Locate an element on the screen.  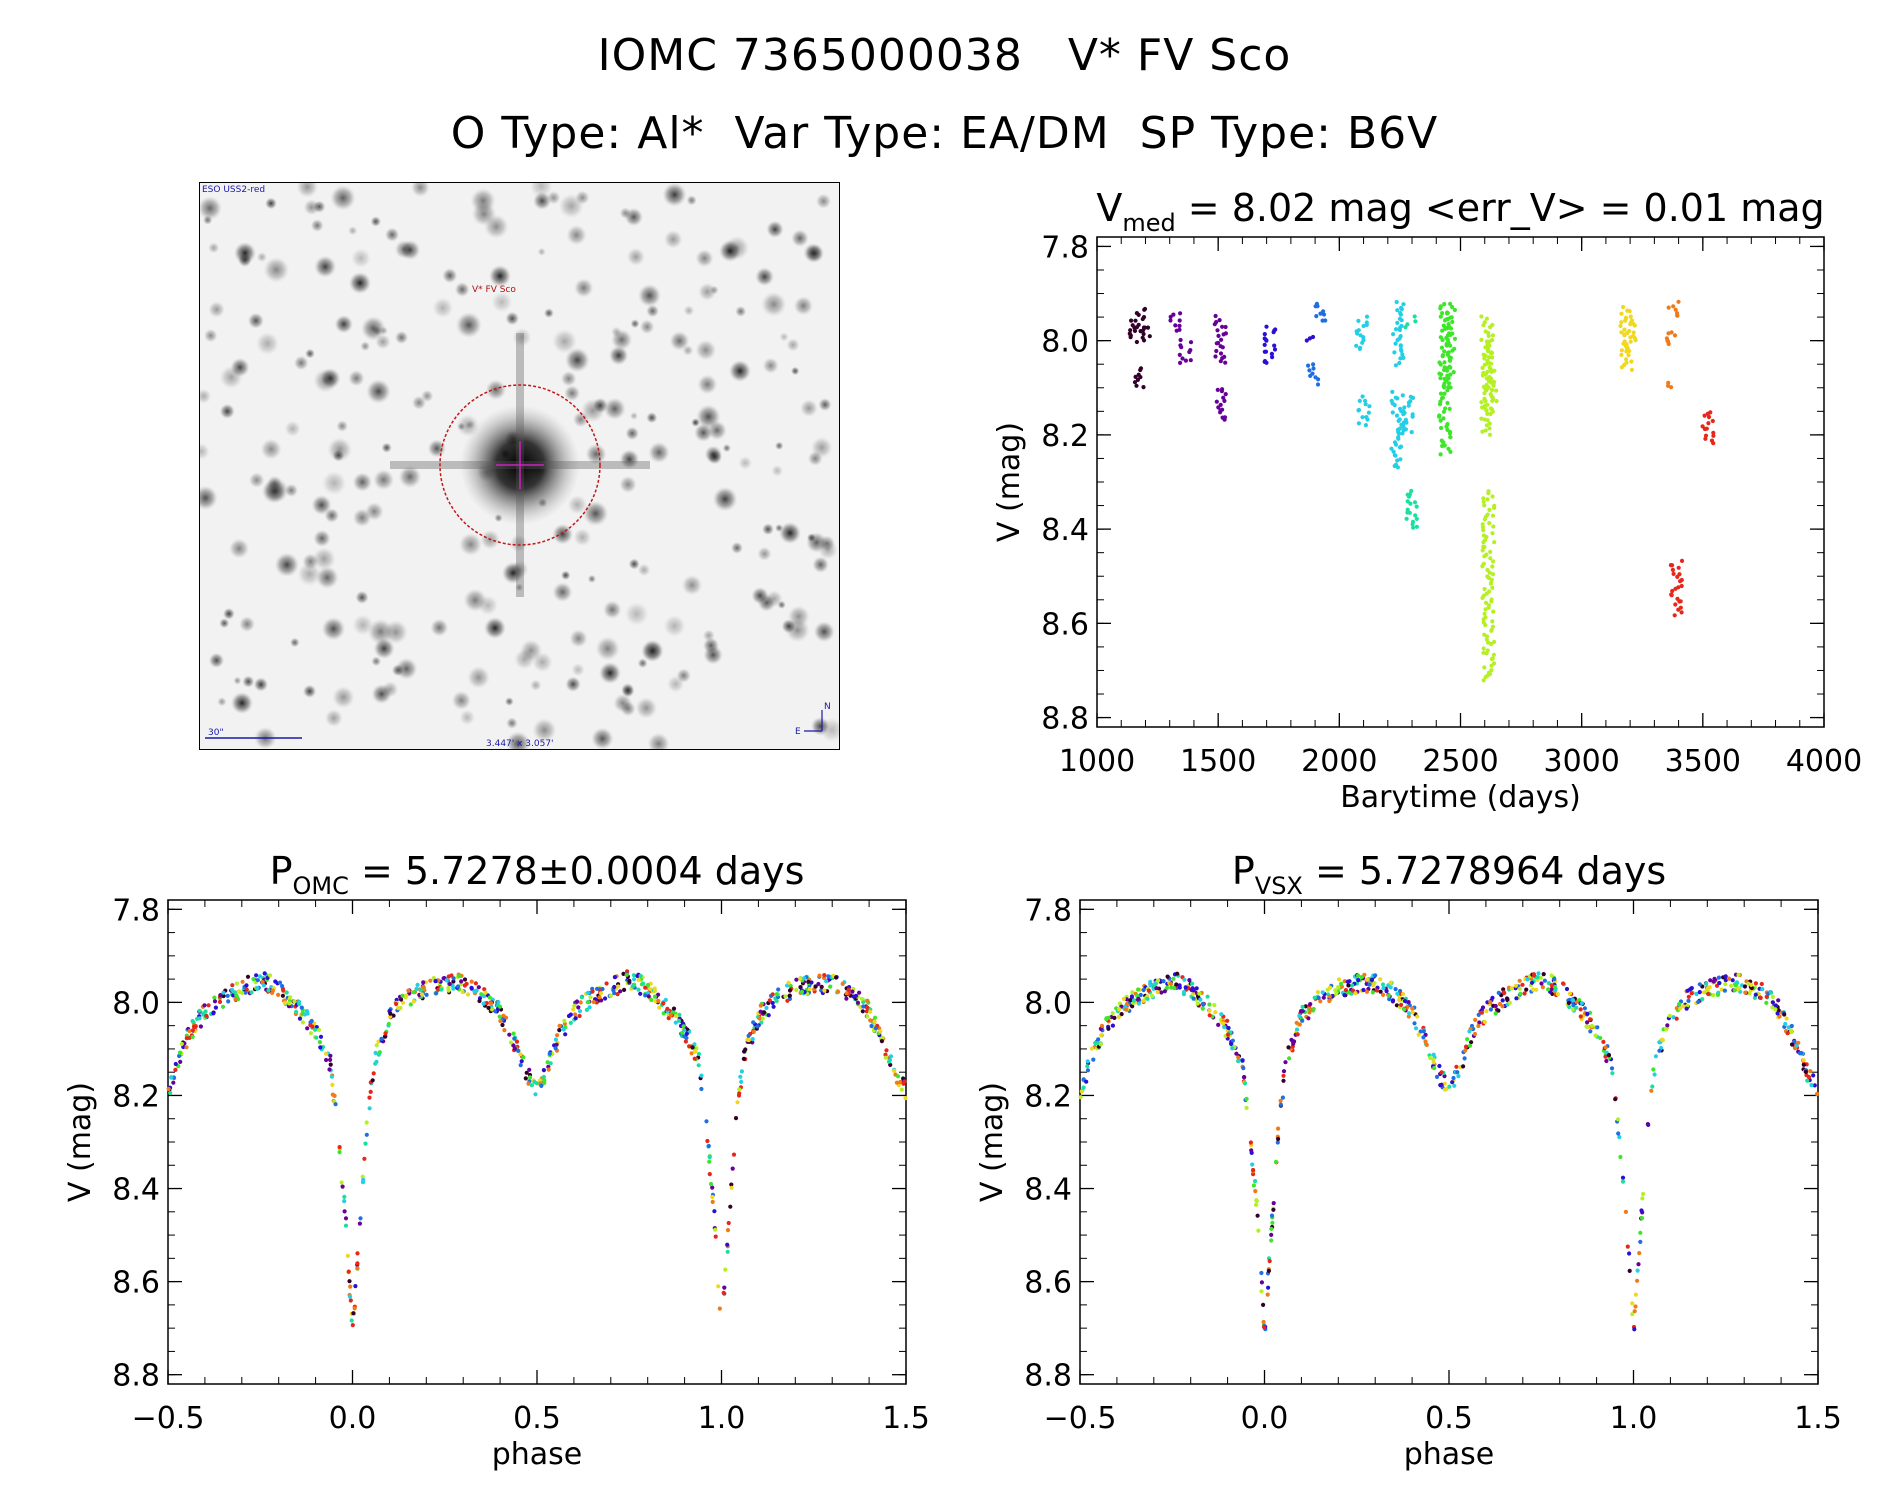
compass-icon: N E is located at coordinates (813, 719).